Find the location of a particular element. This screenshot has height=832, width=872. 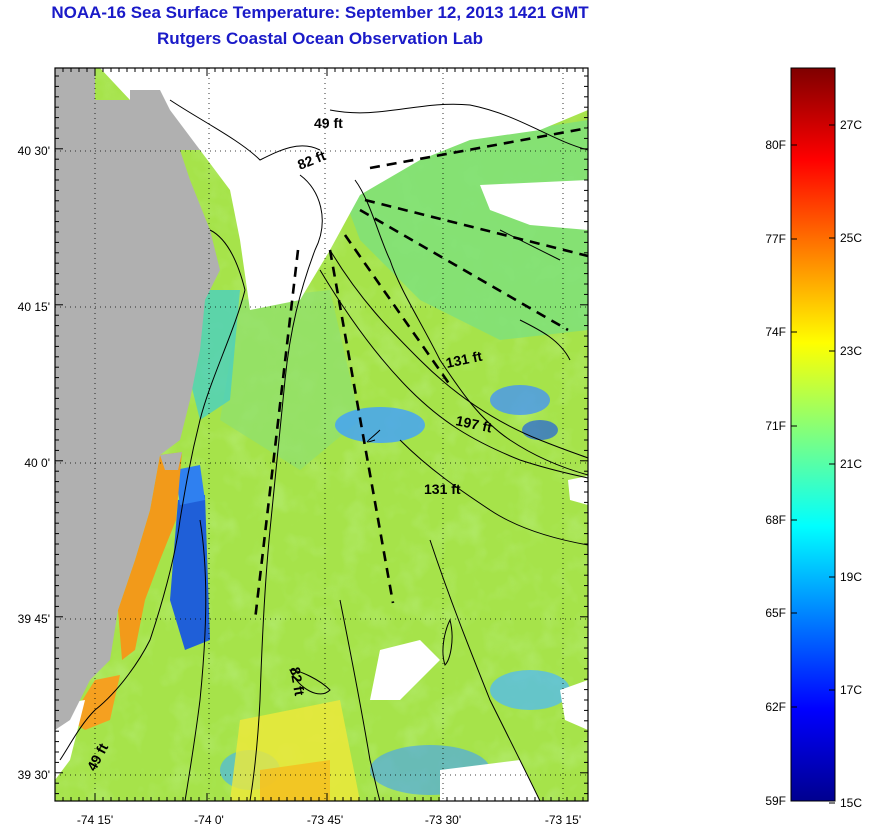

lane-hudson-southeast is located at coordinates (464, 270).